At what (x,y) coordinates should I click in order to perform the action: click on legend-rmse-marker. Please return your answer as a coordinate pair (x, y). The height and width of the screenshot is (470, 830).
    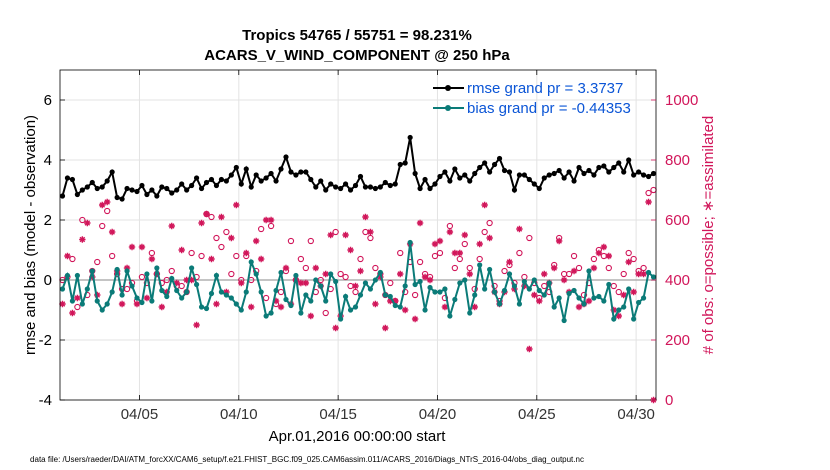
    Looking at the image, I should click on (448, 88).